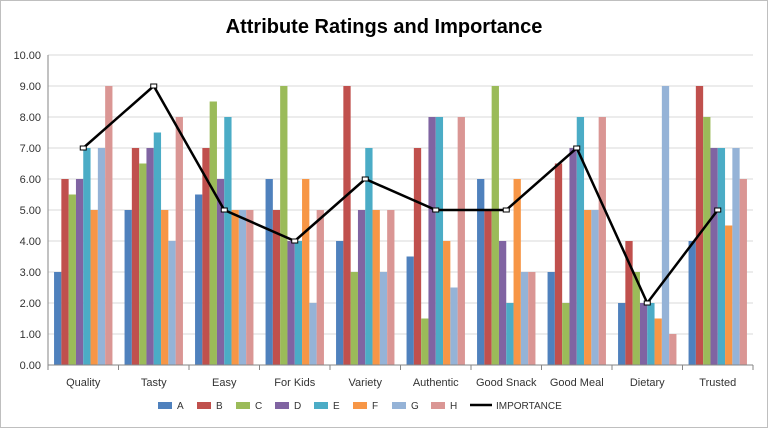 The width and height of the screenshot is (768, 428). What do you see at coordinates (30, 211) in the screenshot?
I see `y-tick-label: 5.00` at bounding box center [30, 211].